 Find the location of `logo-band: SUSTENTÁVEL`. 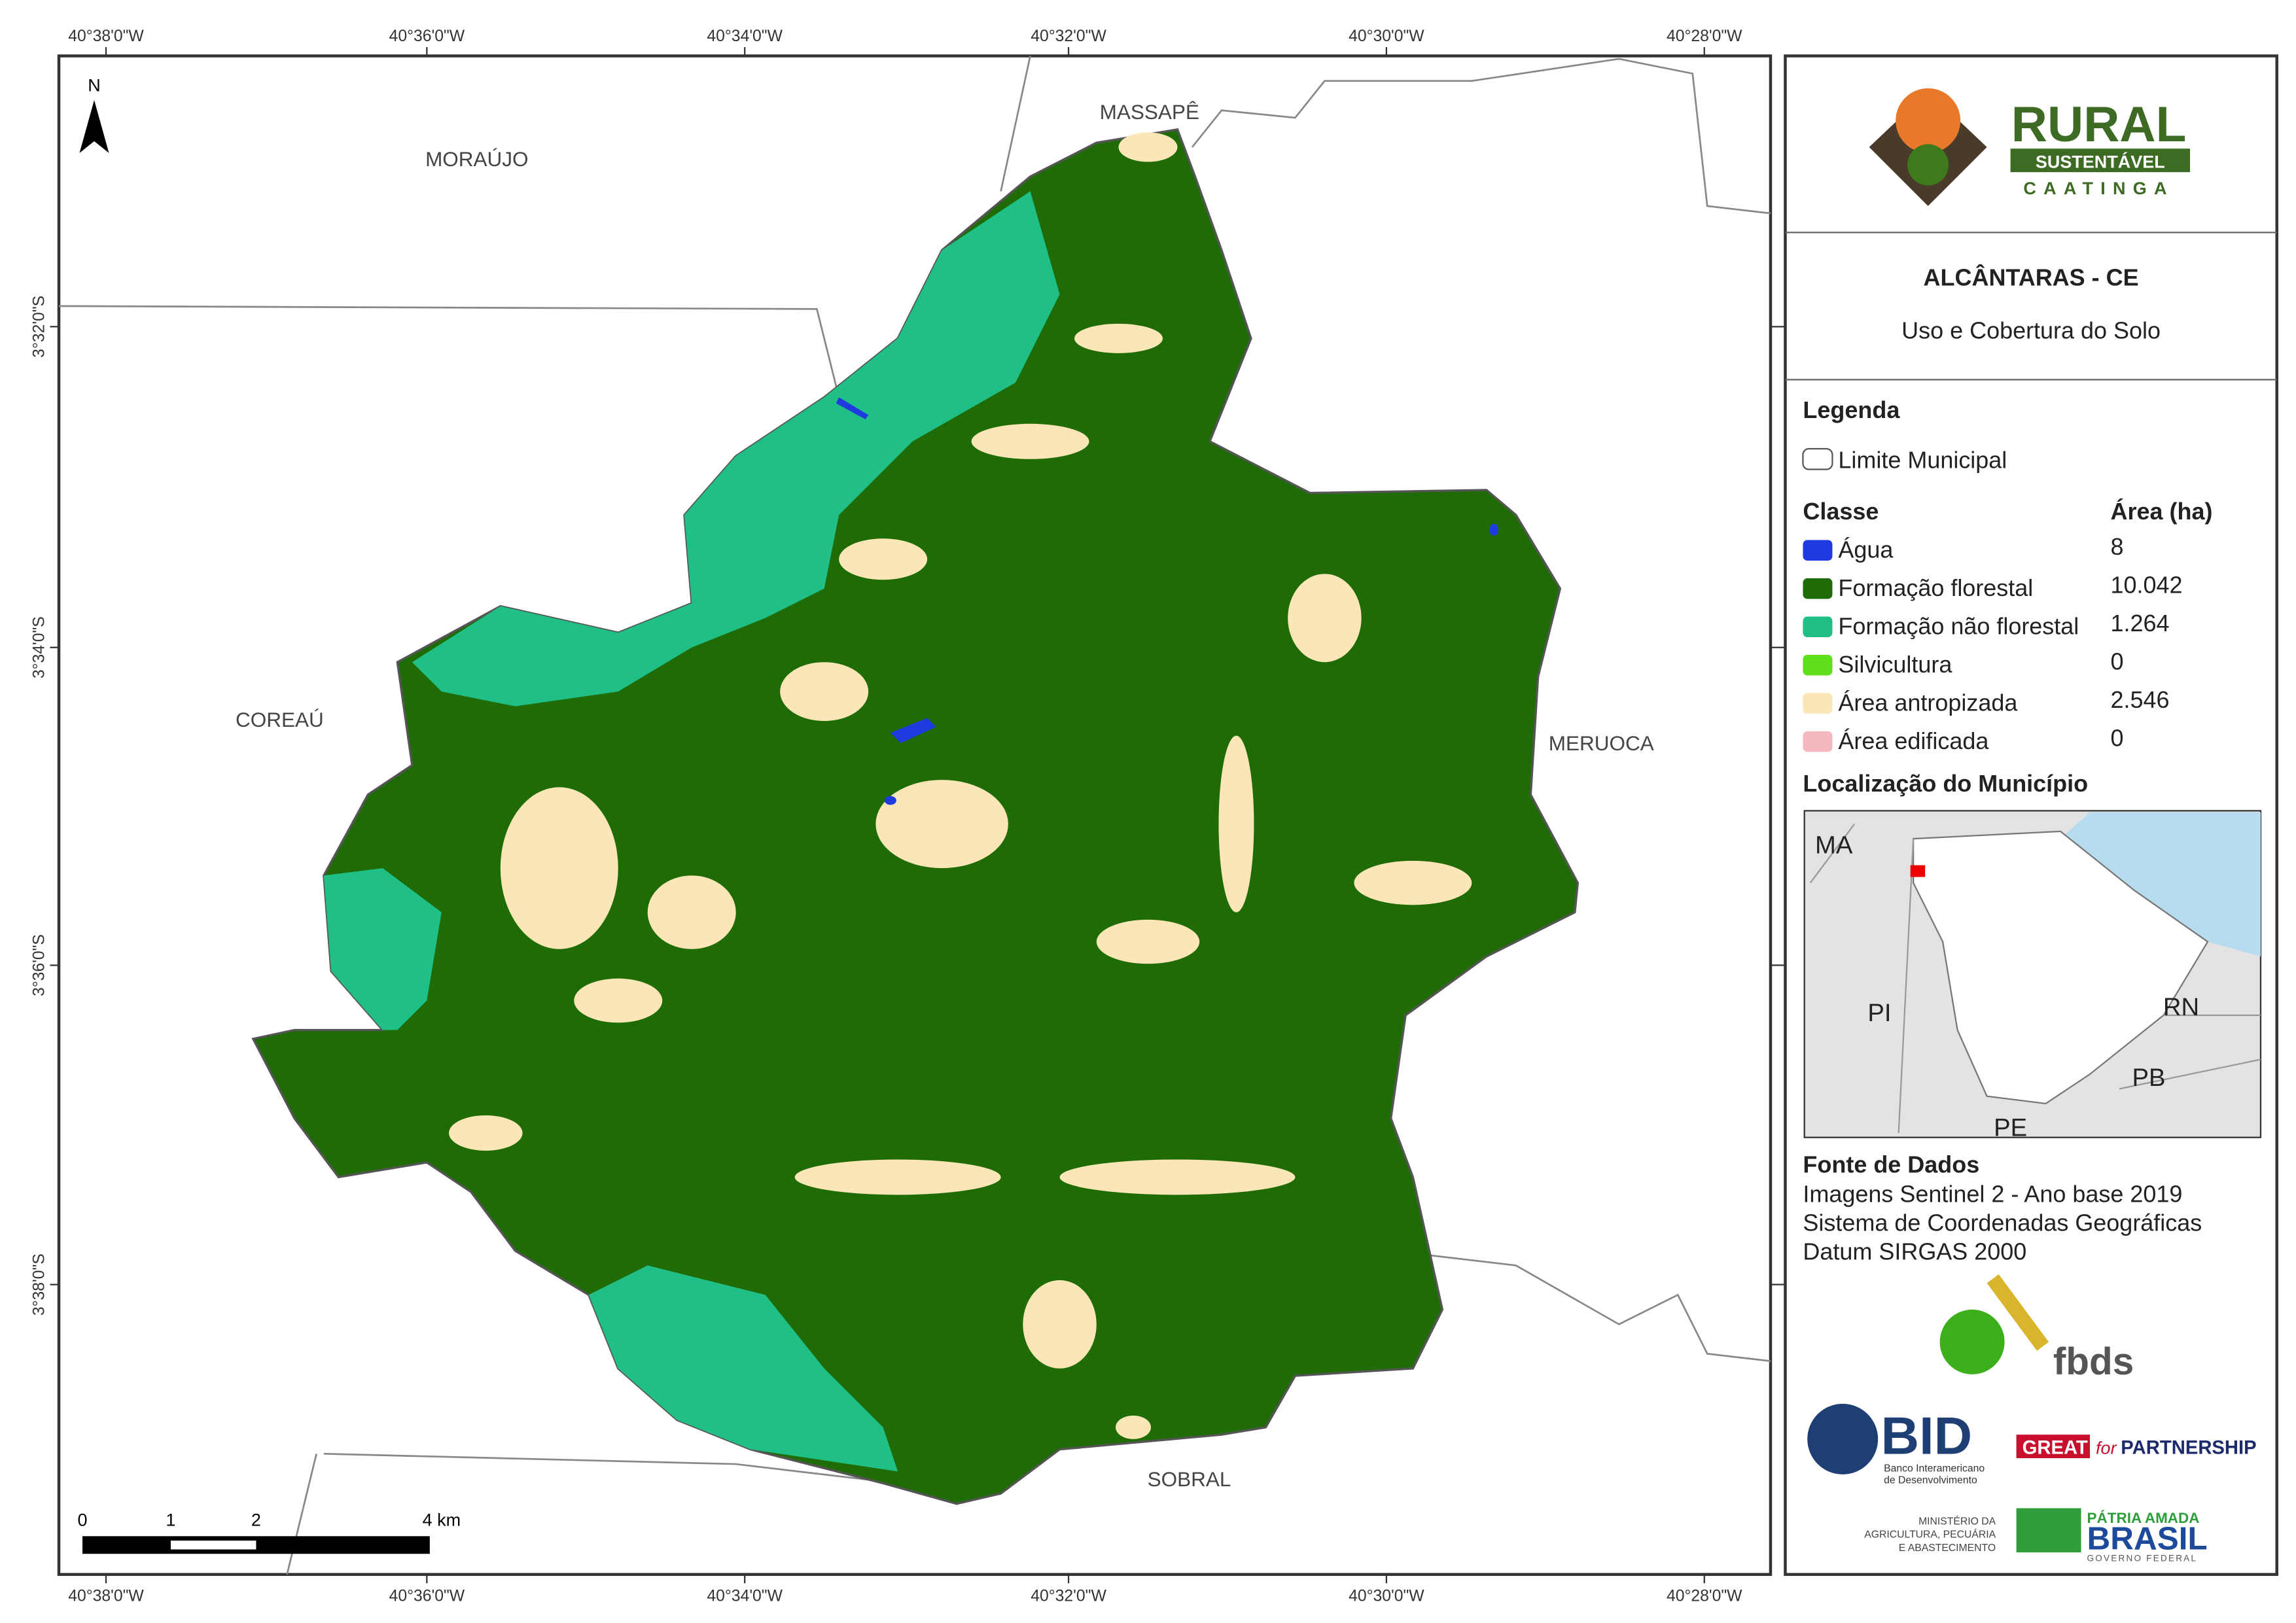

logo-band: SUSTENTÁVEL is located at coordinates (2100, 161).